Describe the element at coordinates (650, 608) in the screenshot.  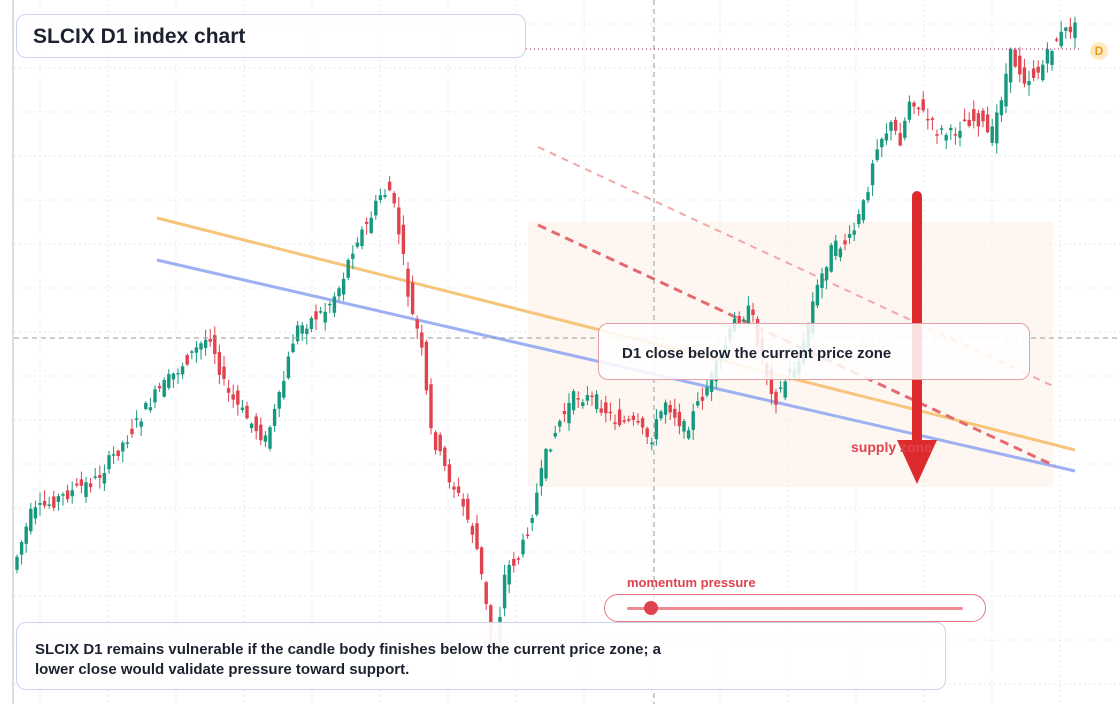
I see `momentum-knob` at that location.